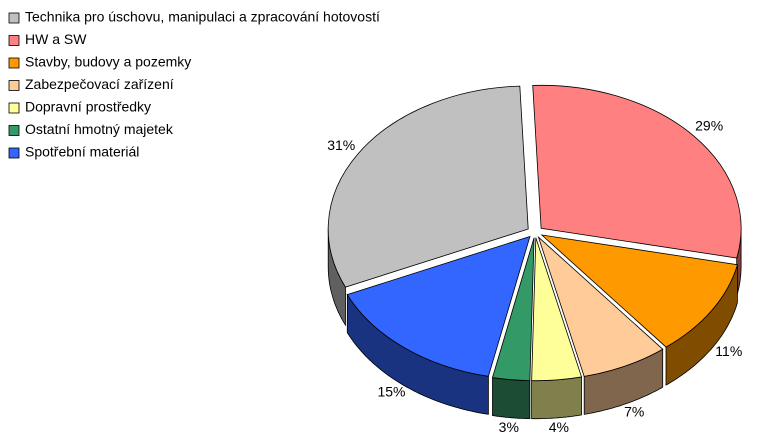  What do you see at coordinates (56, 39) in the screenshot?
I see `legend-label: HW a SW` at bounding box center [56, 39].